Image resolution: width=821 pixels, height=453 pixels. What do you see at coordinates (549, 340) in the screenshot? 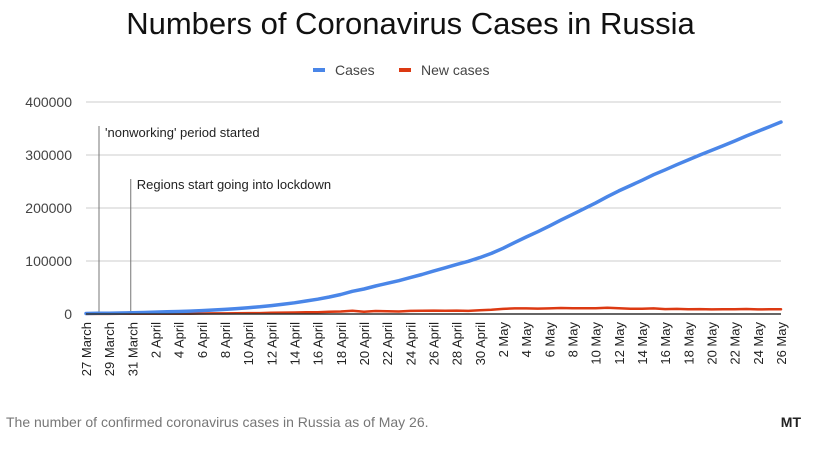
I see `x-tick-label: 6 May` at bounding box center [549, 340].